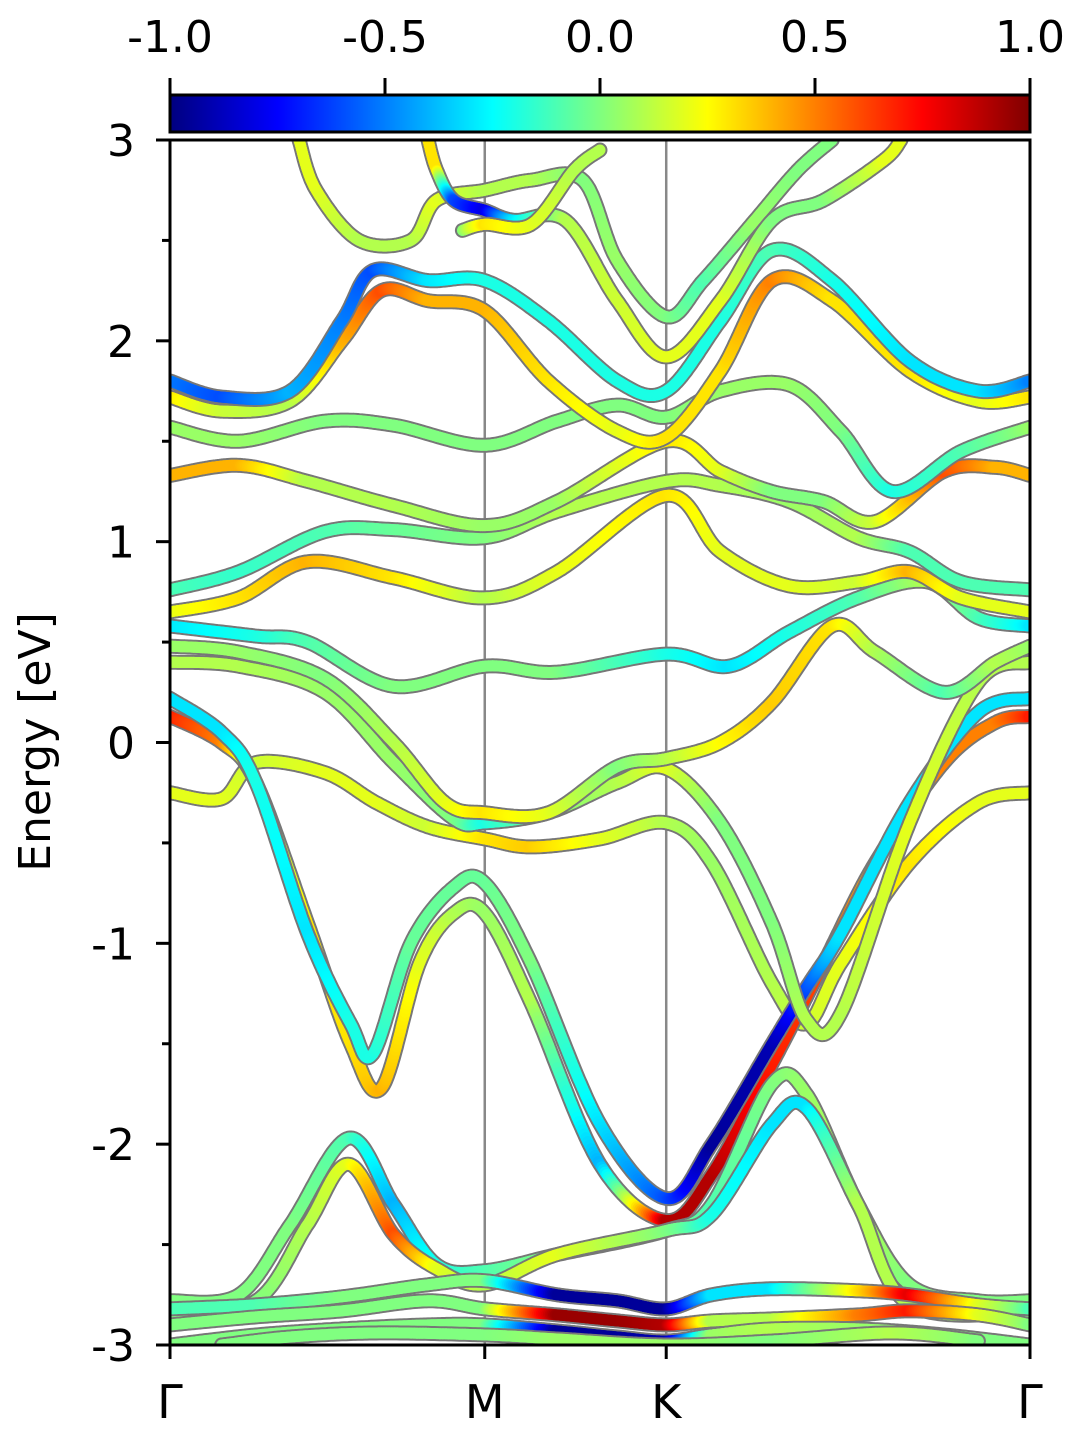 The image size is (1080, 1440). What do you see at coordinates (1030, 37) in the screenshot?
I see `colorbar-tick-label: 1.0` at bounding box center [1030, 37].